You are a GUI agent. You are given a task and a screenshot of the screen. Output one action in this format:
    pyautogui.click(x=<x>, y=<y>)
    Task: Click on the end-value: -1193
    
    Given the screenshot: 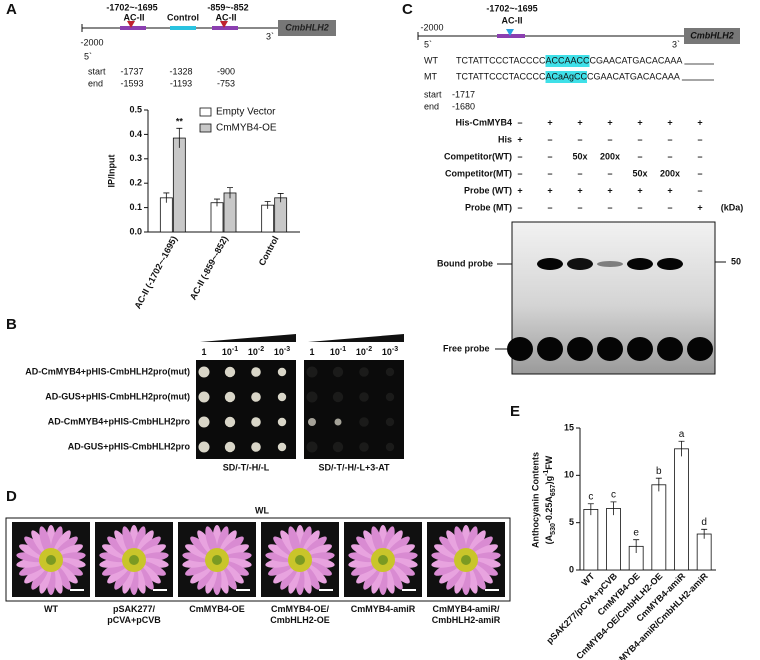 What is the action you would take?
    pyautogui.click(x=181, y=83)
    